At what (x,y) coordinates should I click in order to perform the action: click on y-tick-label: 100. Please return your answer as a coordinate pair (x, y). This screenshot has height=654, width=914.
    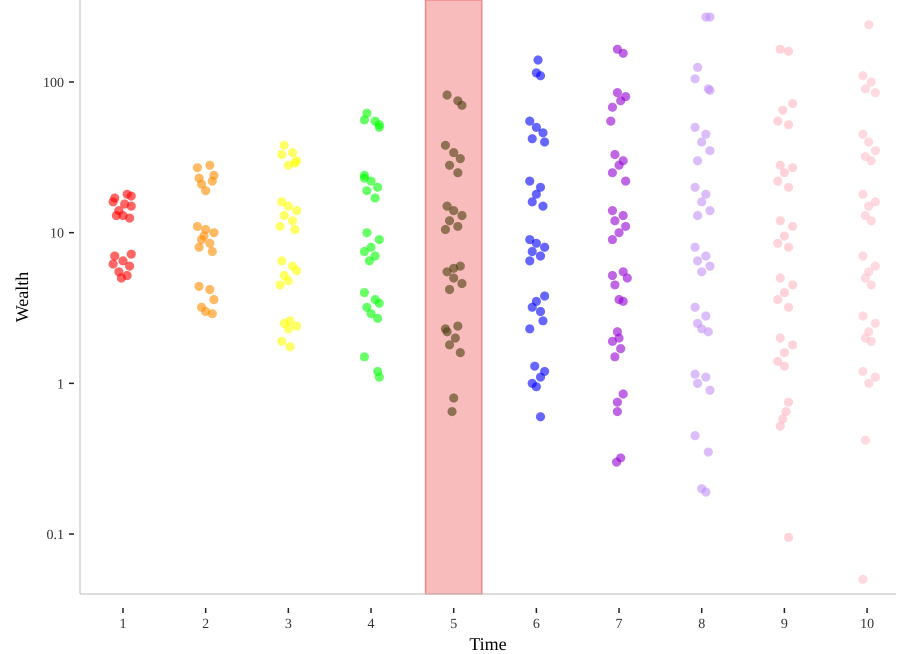
    Looking at the image, I should click on (53, 83).